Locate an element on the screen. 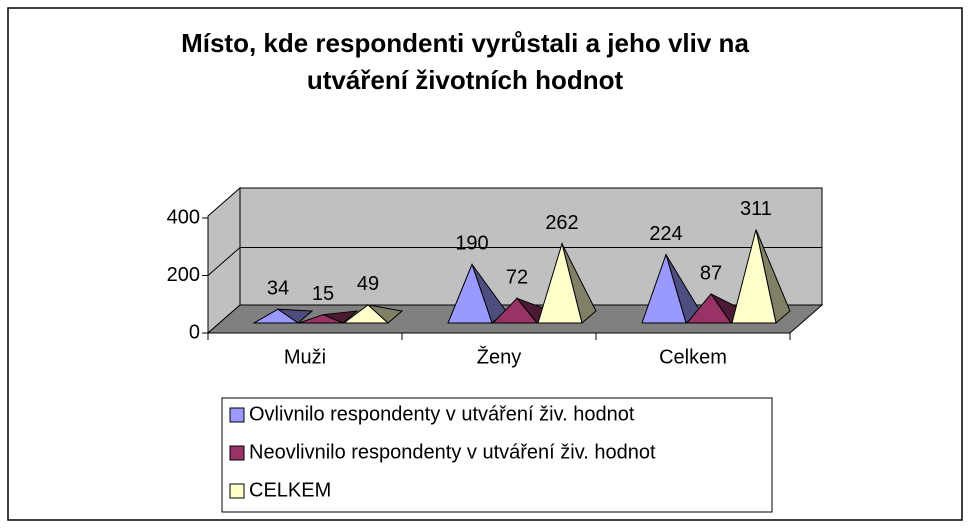 The width and height of the screenshot is (970, 529). x-tick-label: Ženy is located at coordinates (499, 356).